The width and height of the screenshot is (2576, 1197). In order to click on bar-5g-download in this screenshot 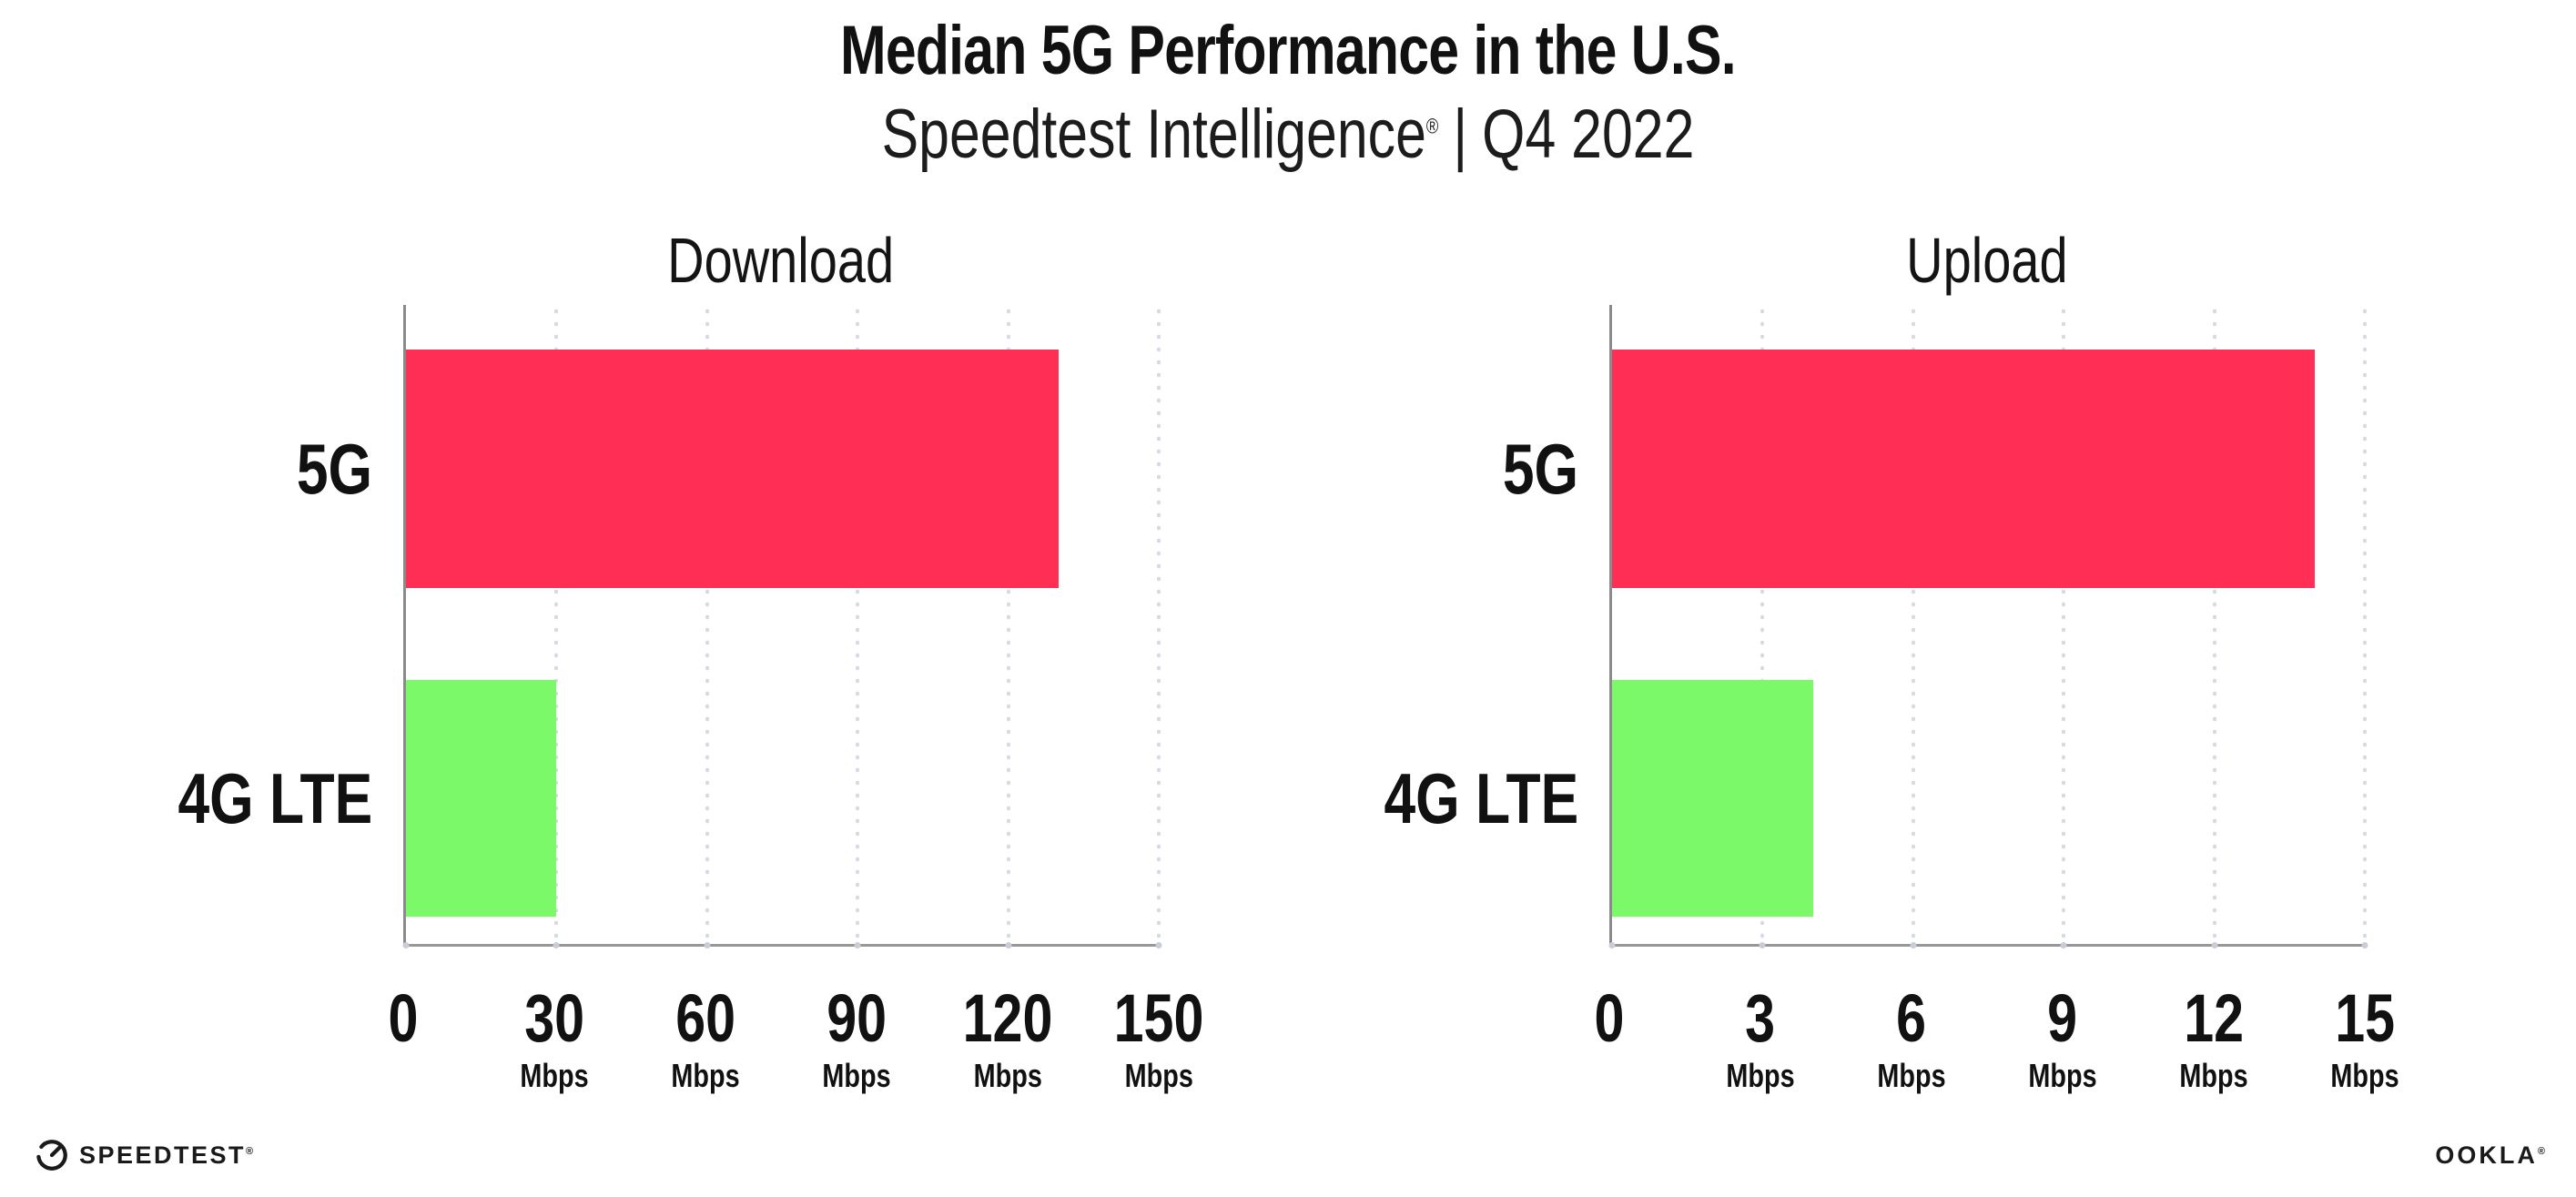, I will do `click(732, 469)`.